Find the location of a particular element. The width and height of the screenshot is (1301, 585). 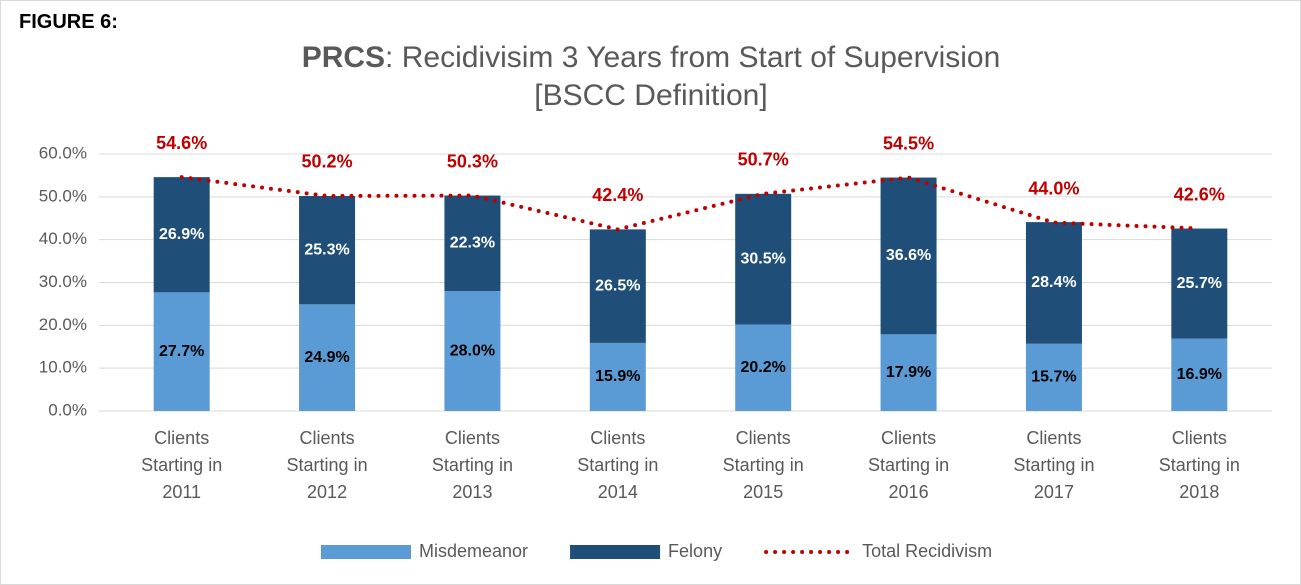

data-label: 15.7% is located at coordinates (1053, 377).